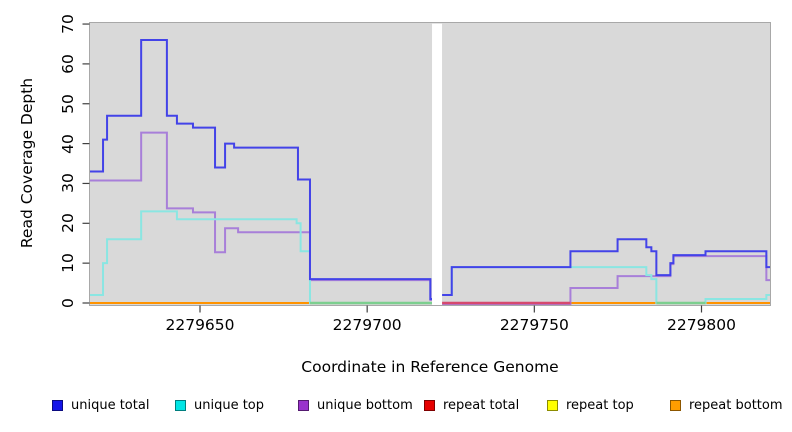 The width and height of the screenshot is (792, 432). What do you see at coordinates (200, 325) in the screenshot?
I see `x-tick-label: 2279650` at bounding box center [200, 325].